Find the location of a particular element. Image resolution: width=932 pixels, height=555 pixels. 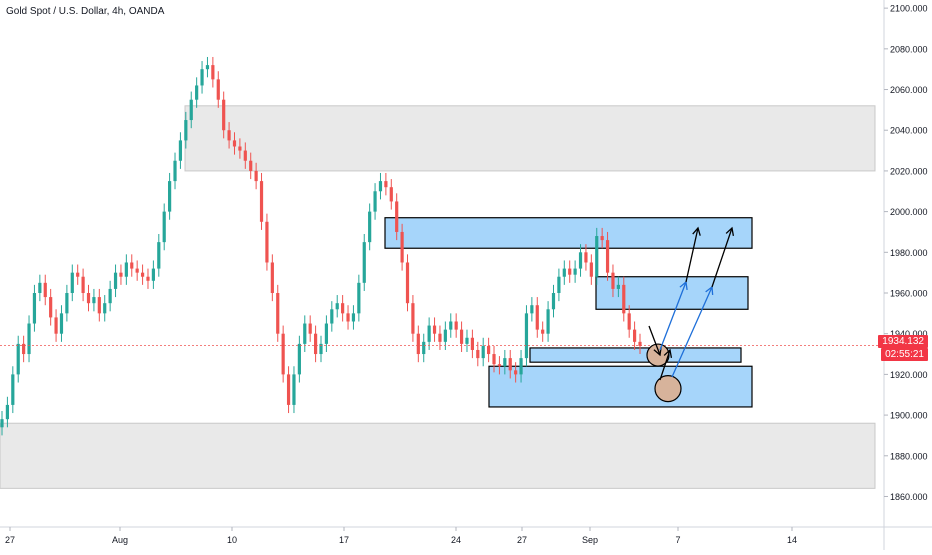

countdown-badge: 02:55:21 is located at coordinates (904, 354).